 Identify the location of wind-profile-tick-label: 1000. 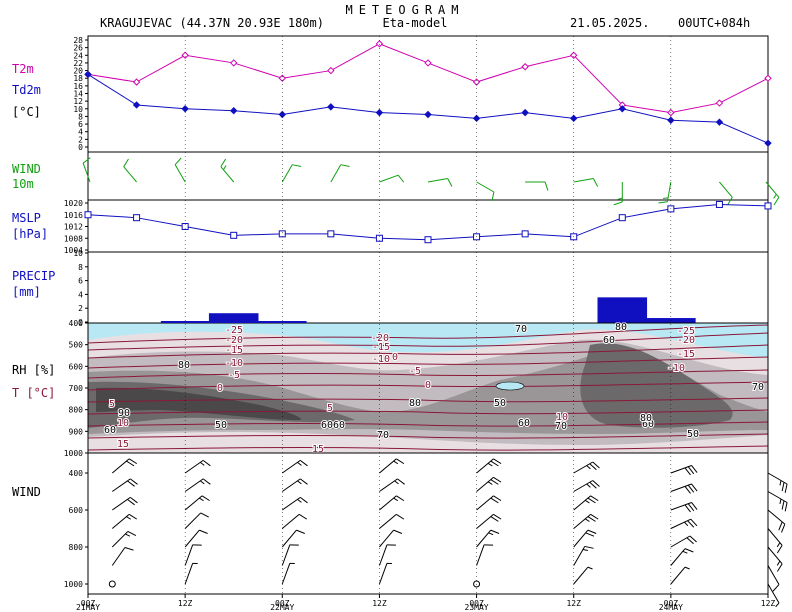
(73, 584).